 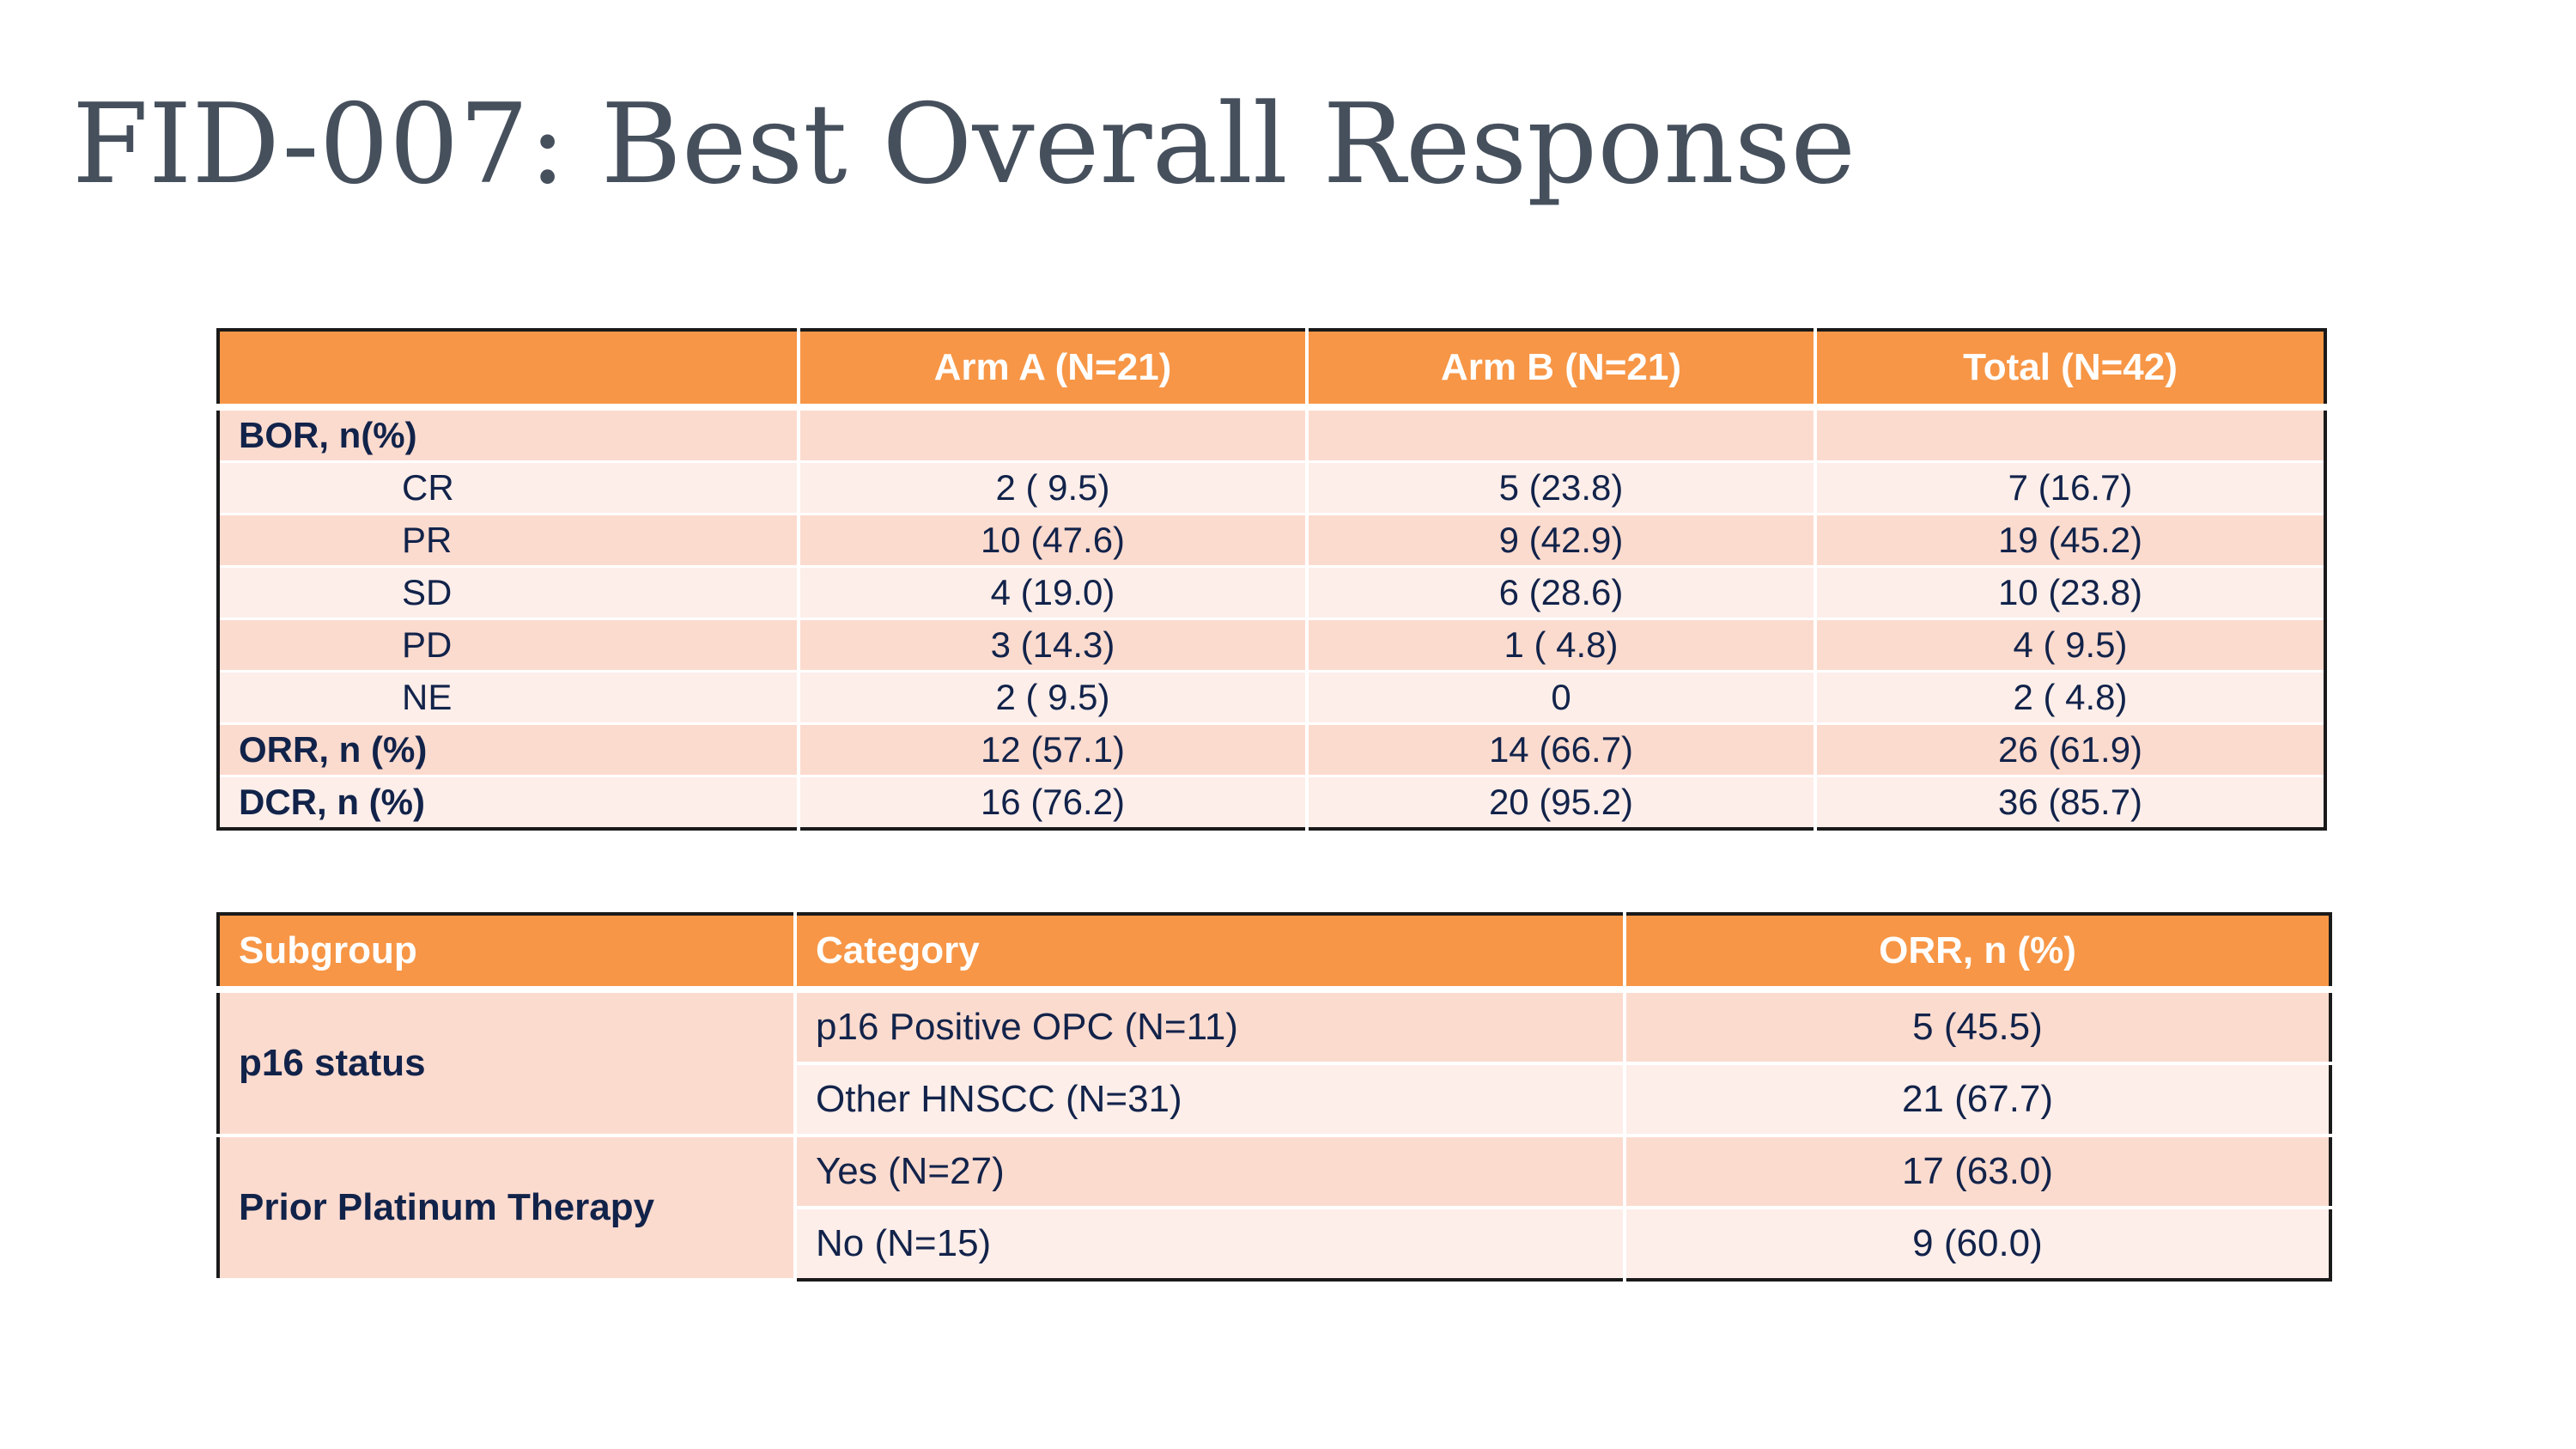 I want to click on arm-b-value: 14 (66.7), so click(x=1562, y=750).